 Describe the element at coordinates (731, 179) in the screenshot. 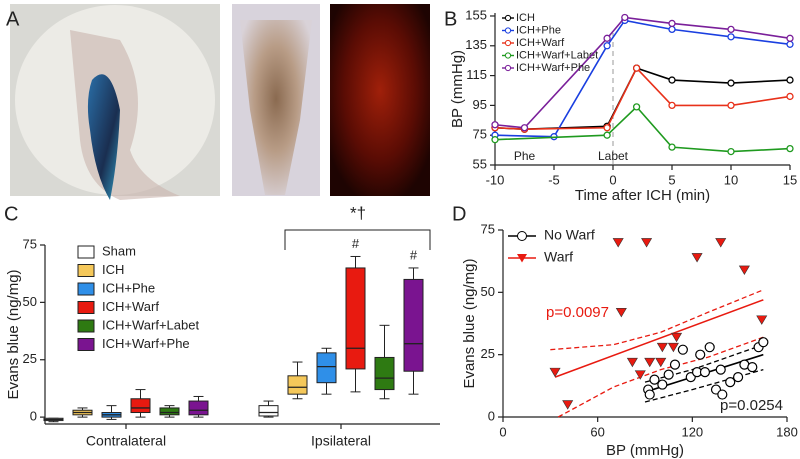

I see `x-tick-label: 10` at that location.